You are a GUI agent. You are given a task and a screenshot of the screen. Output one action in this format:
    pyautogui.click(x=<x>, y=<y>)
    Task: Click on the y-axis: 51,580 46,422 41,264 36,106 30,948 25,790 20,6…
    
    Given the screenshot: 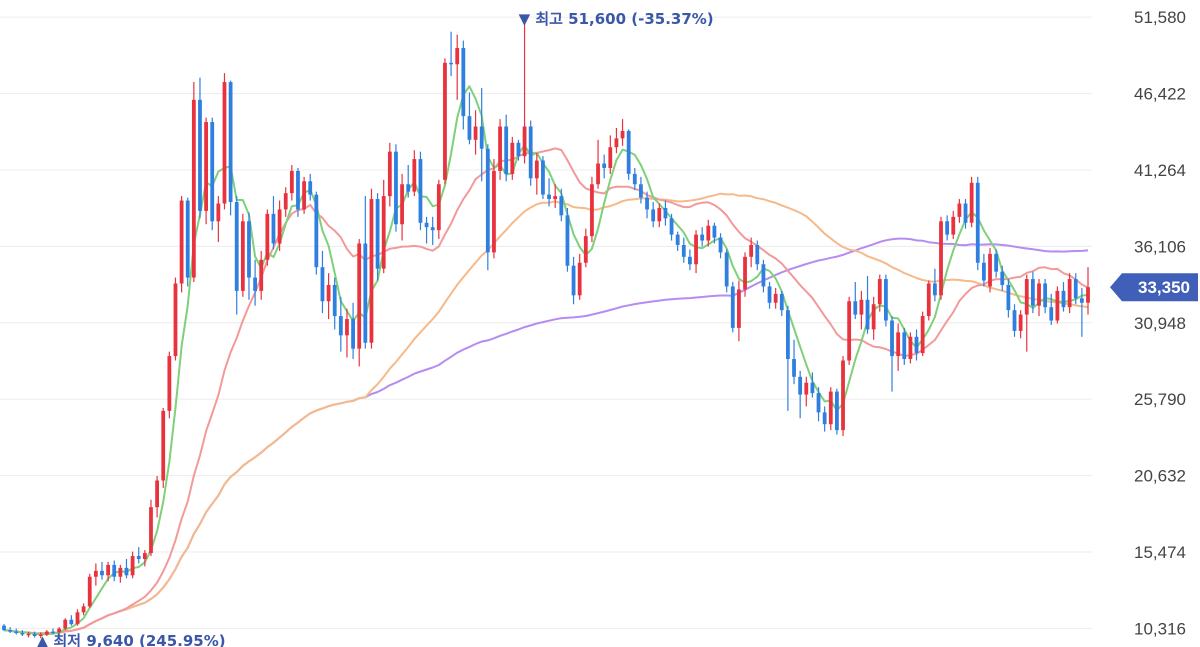 What is the action you would take?
    pyautogui.click(x=1160, y=323)
    